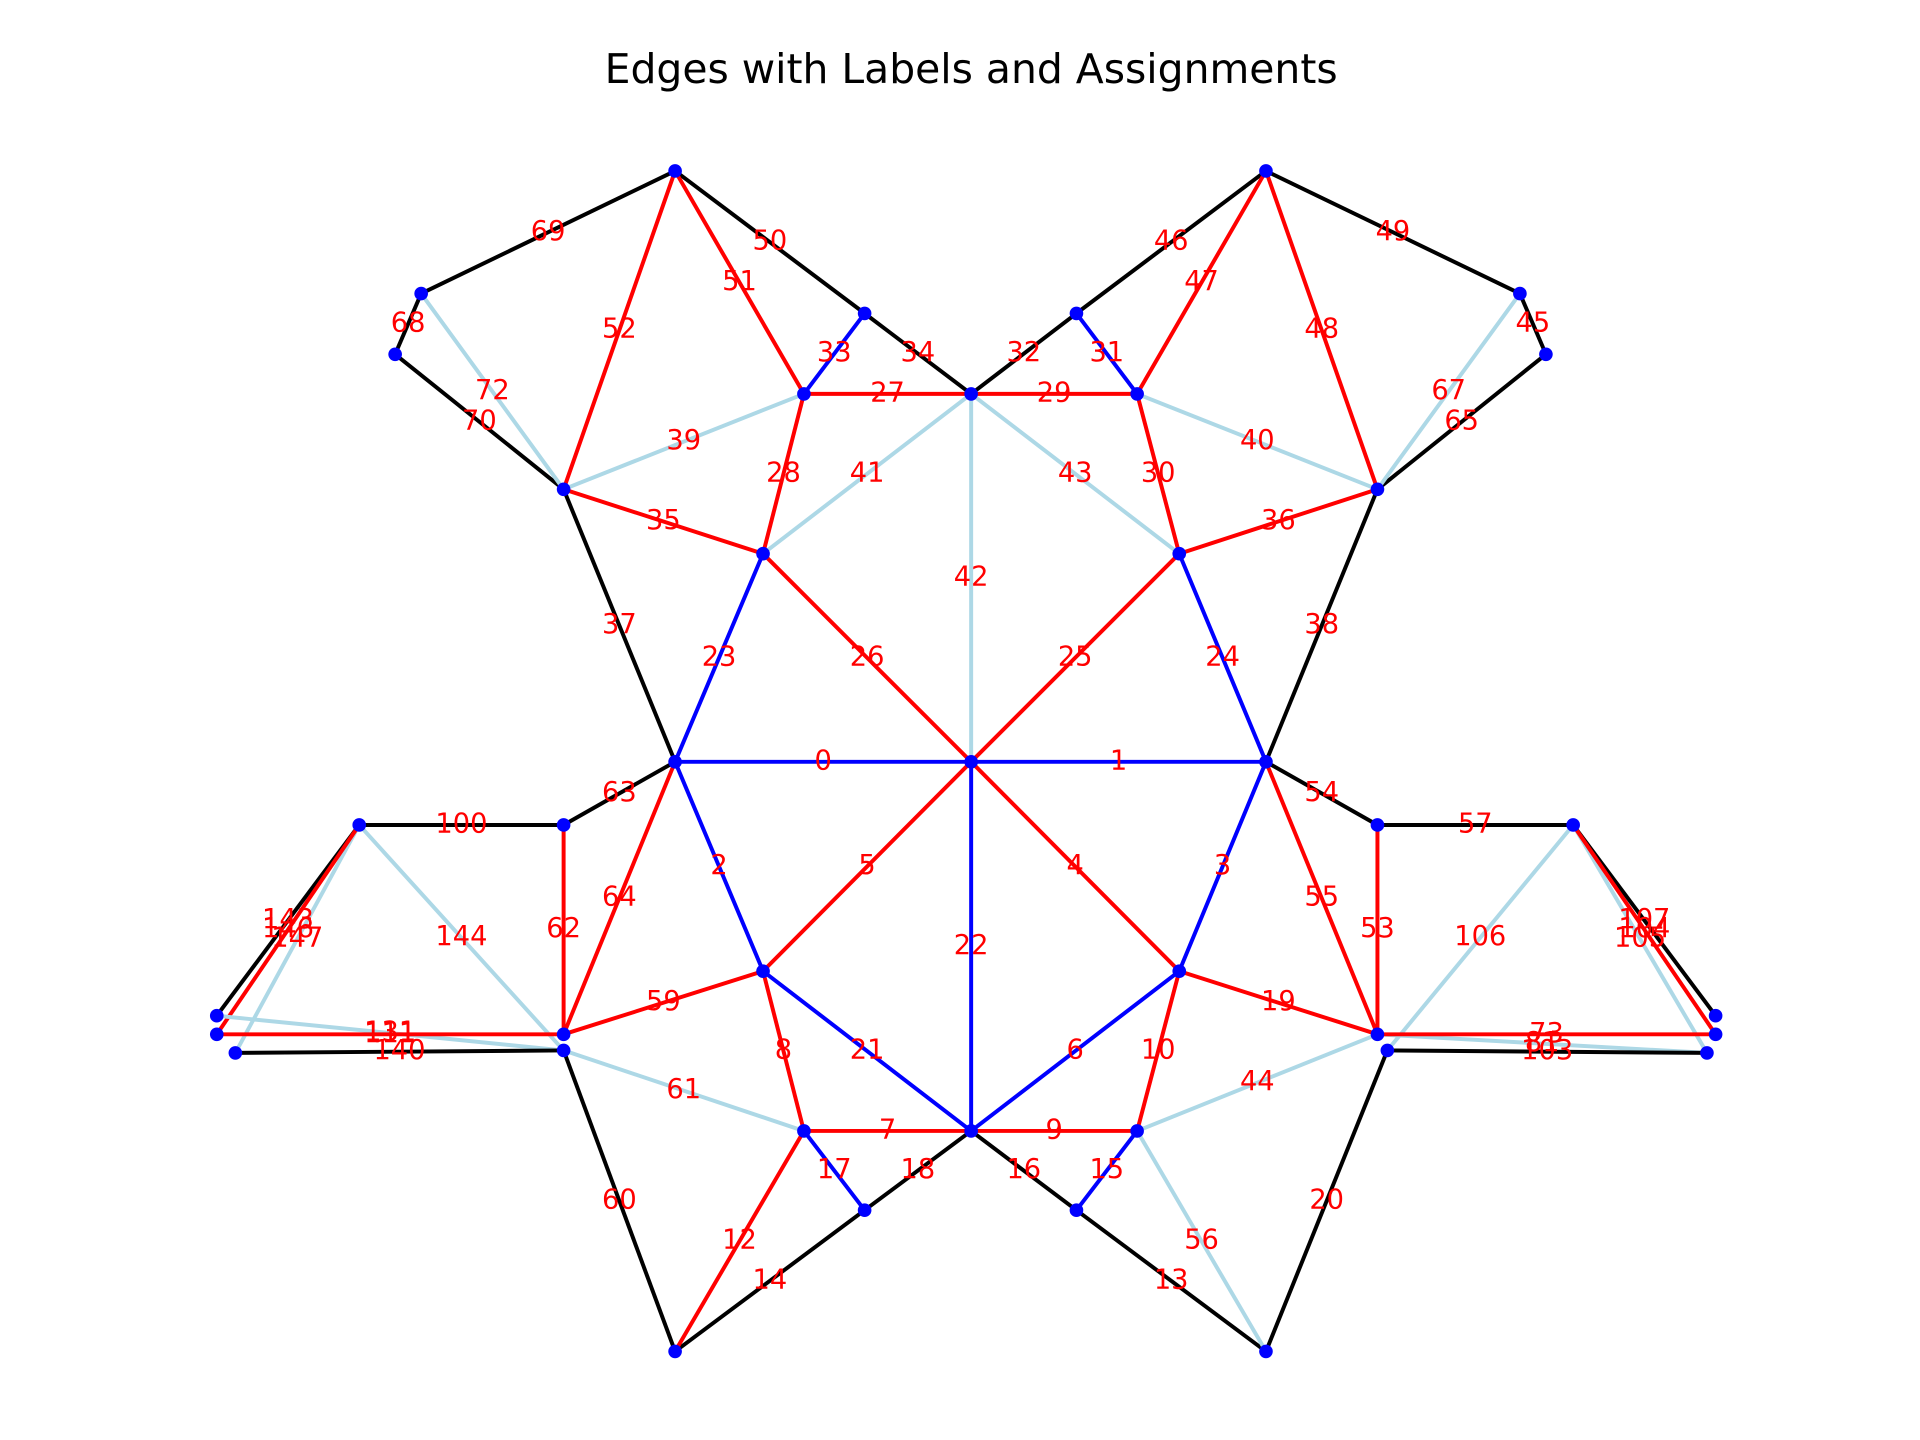  What do you see at coordinates (1118, 760) in the screenshot?
I see `edge-label: 1` at bounding box center [1118, 760].